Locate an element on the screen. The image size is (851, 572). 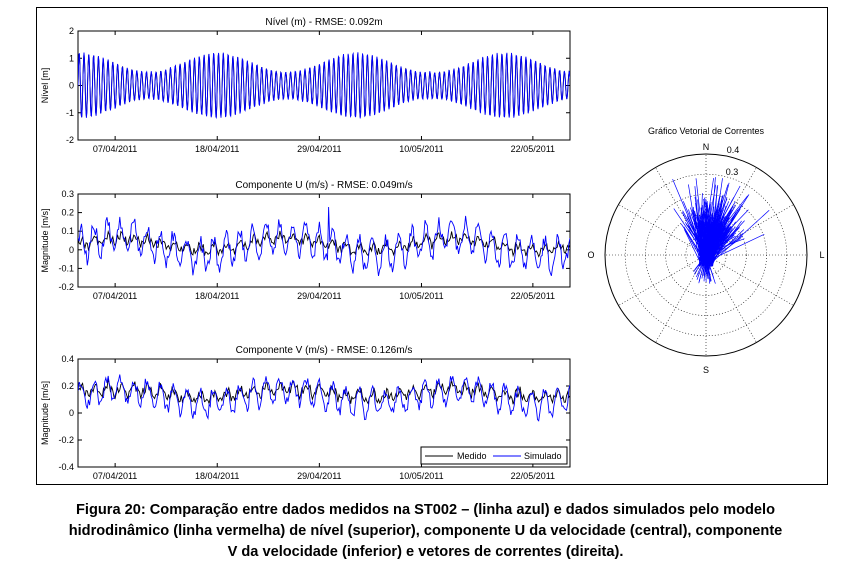
y-tick-label: -0.1 is located at coordinates (66, 268).